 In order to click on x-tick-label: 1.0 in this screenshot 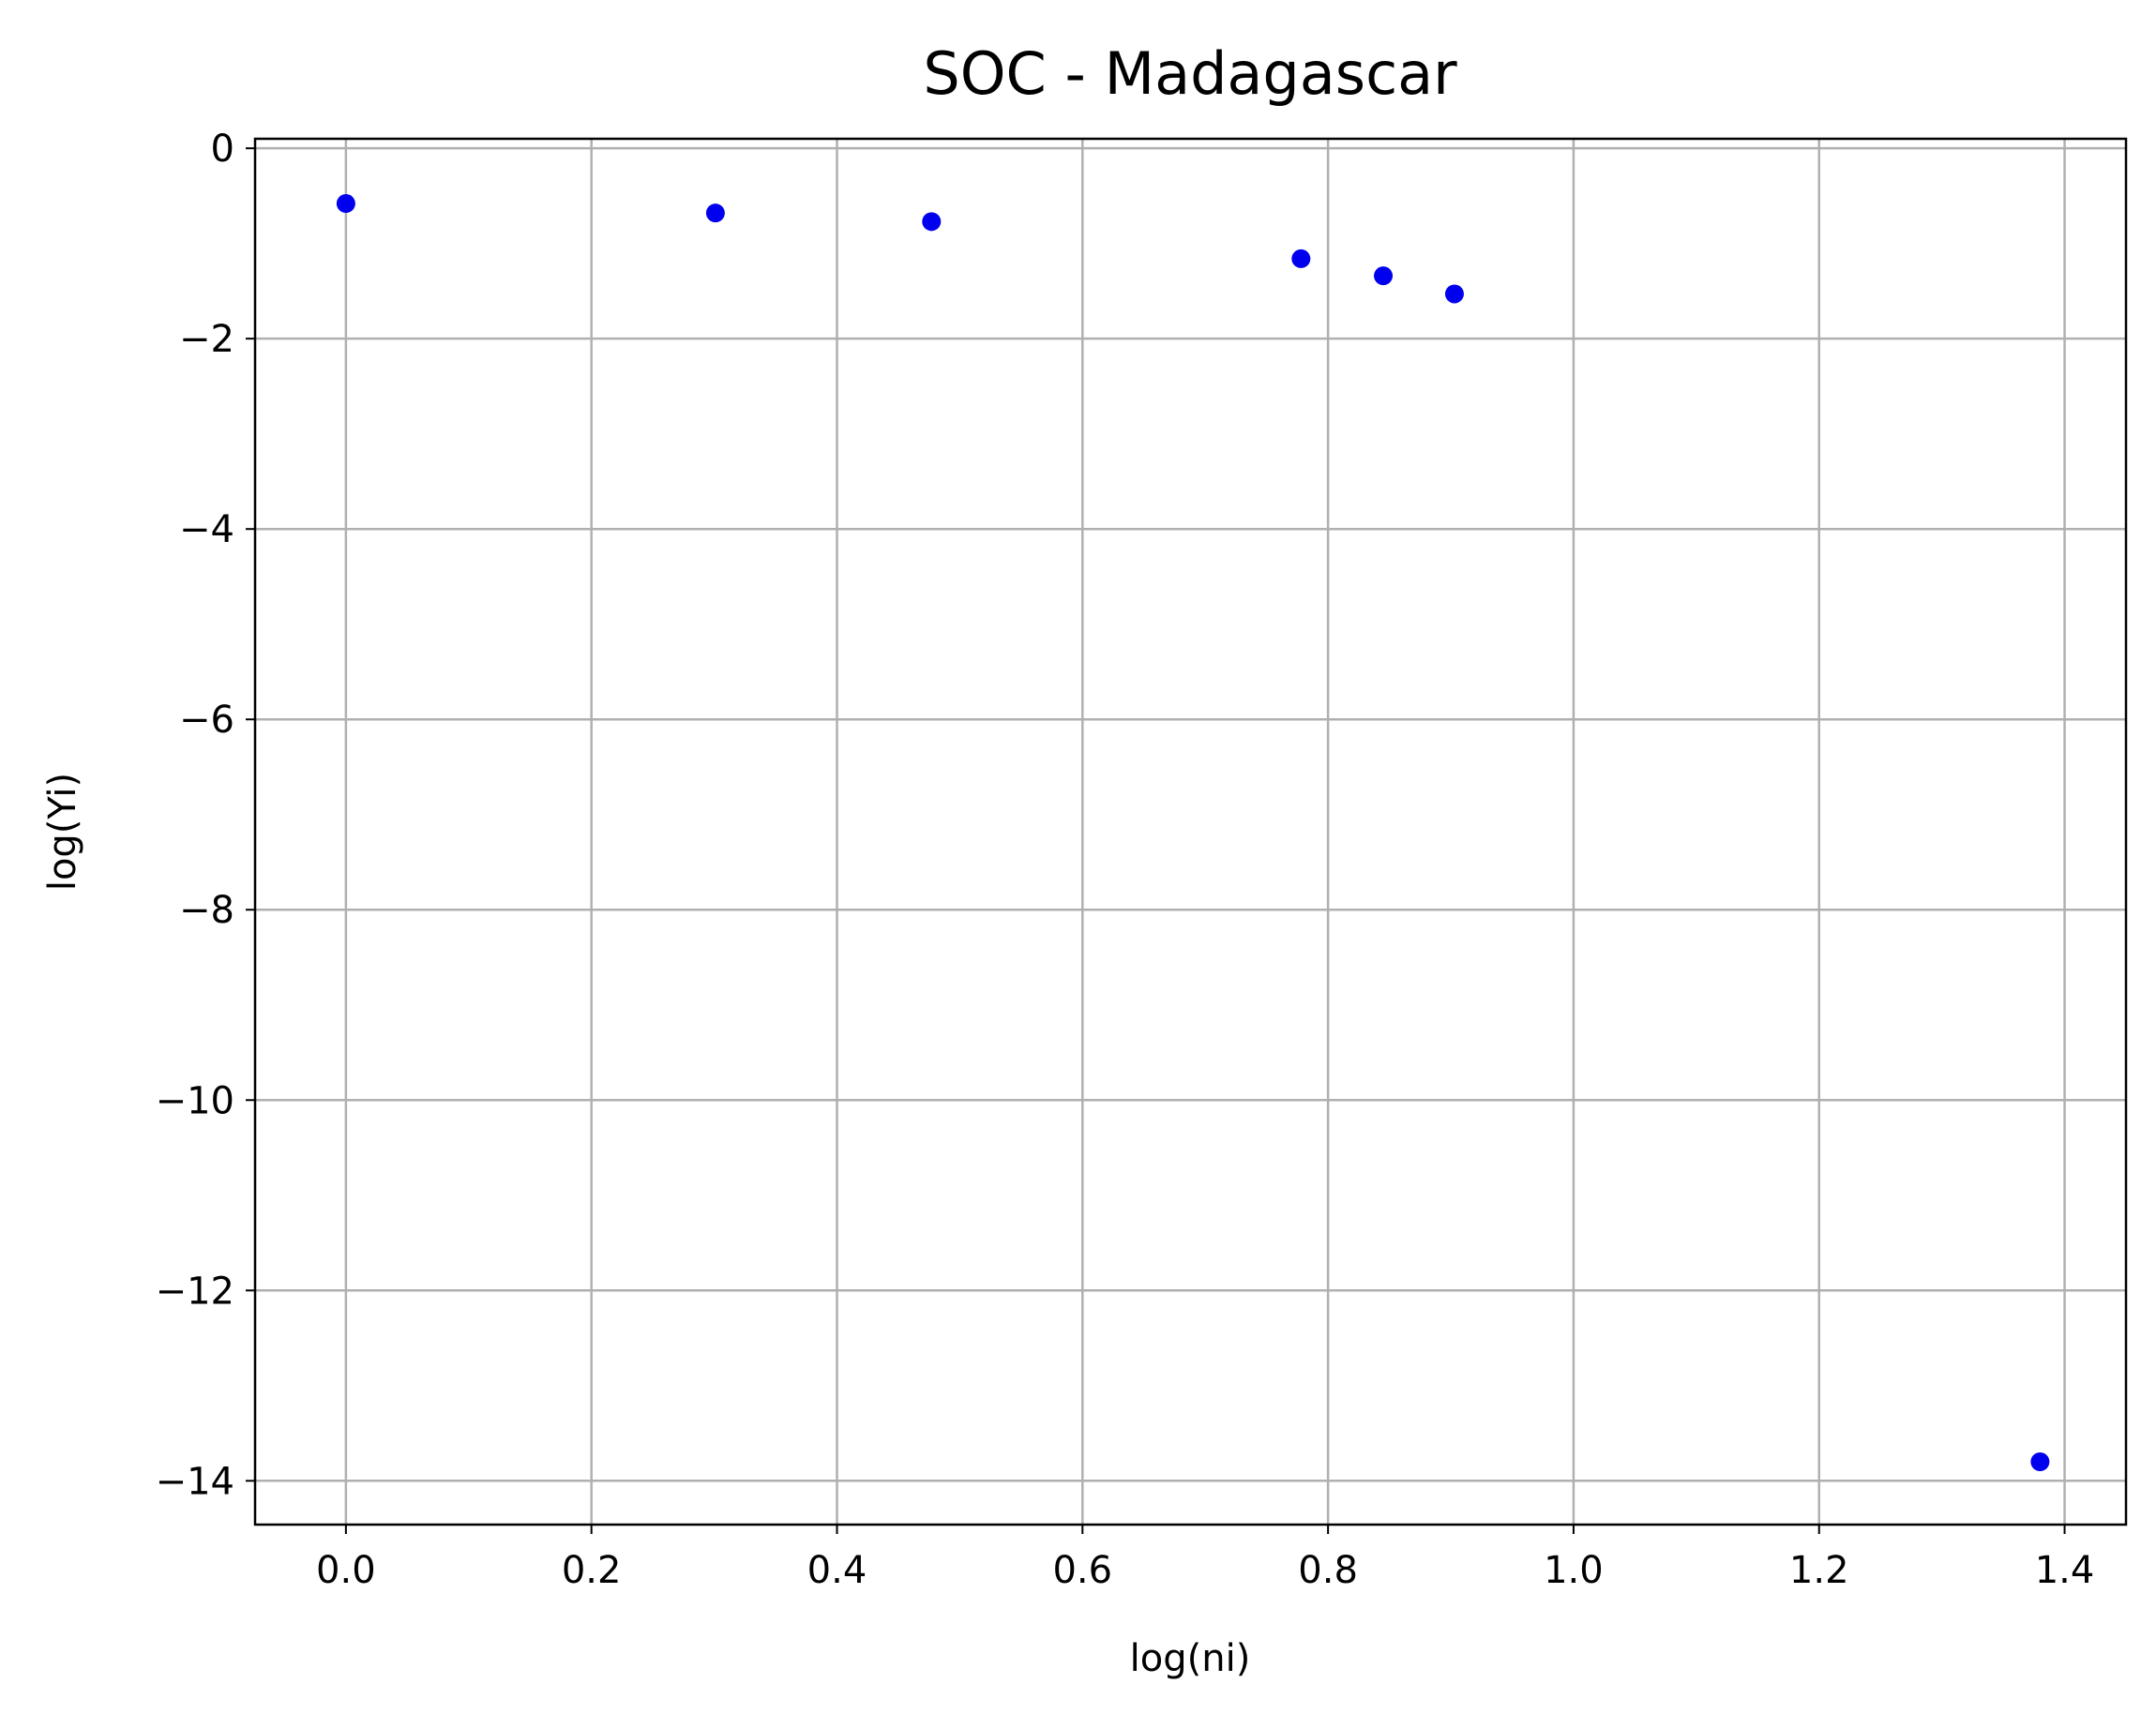, I will do `click(1574, 1571)`.